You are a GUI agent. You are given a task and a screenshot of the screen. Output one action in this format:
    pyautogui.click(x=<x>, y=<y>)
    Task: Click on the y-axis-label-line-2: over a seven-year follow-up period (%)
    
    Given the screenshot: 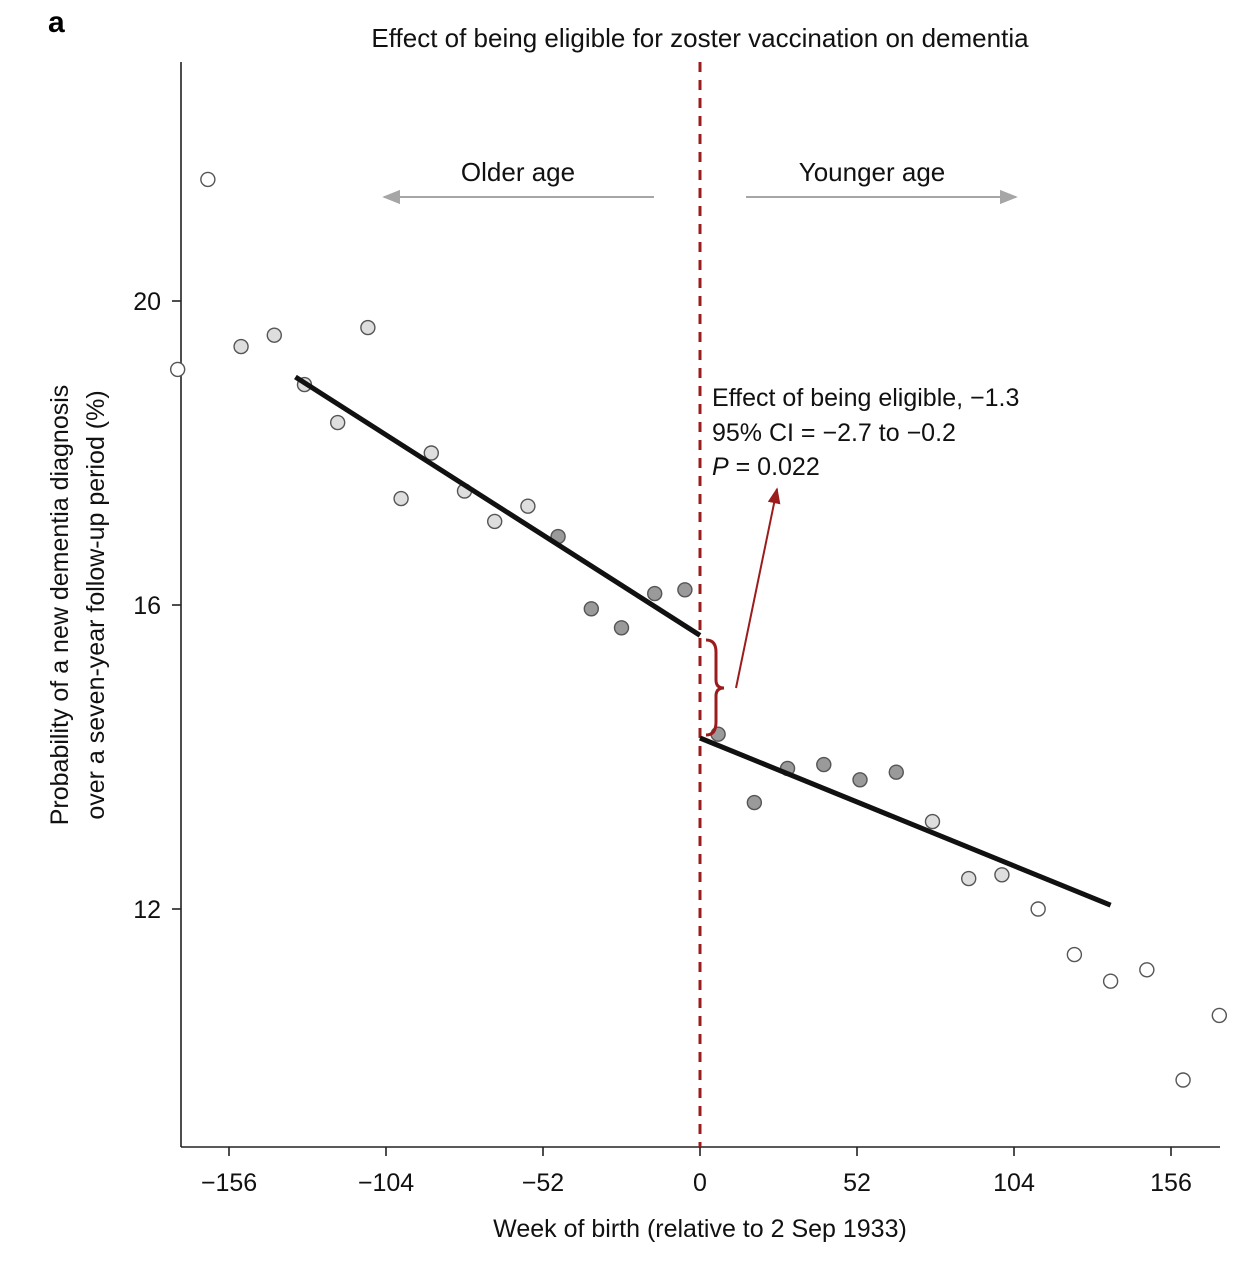 What is the action you would take?
    pyautogui.click(x=96, y=604)
    